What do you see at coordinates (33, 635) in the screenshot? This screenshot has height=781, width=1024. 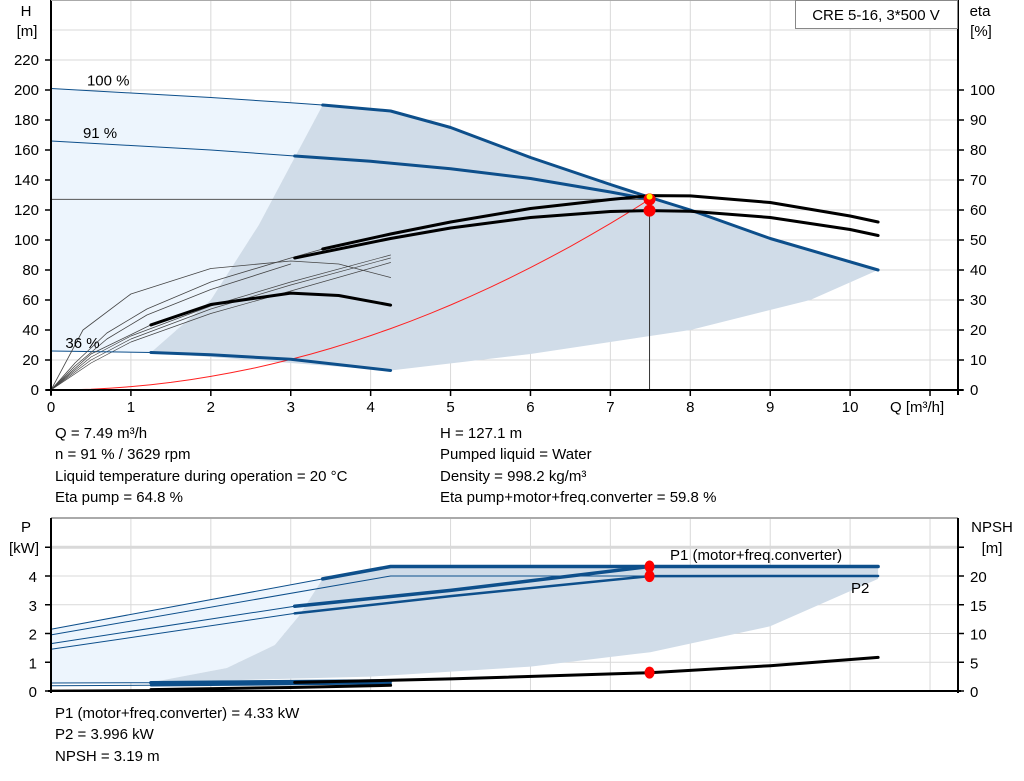 I see `y-tick-label-left: 2` at bounding box center [33, 635].